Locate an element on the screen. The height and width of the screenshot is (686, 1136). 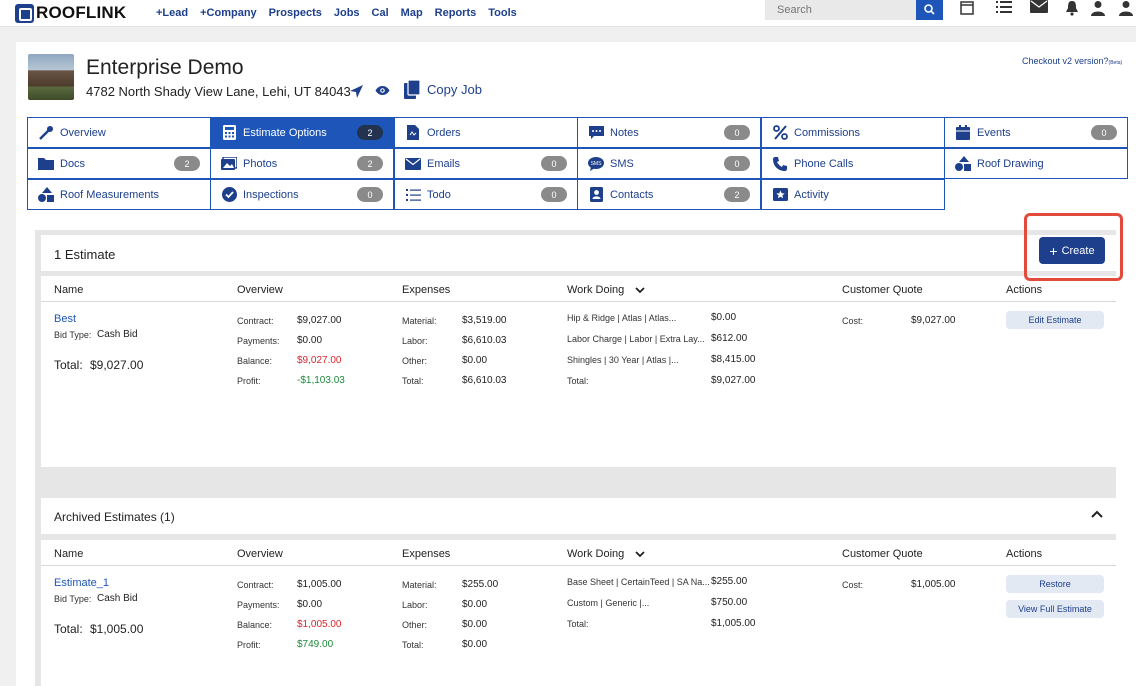
document-icon is located at coordinates (413, 133).